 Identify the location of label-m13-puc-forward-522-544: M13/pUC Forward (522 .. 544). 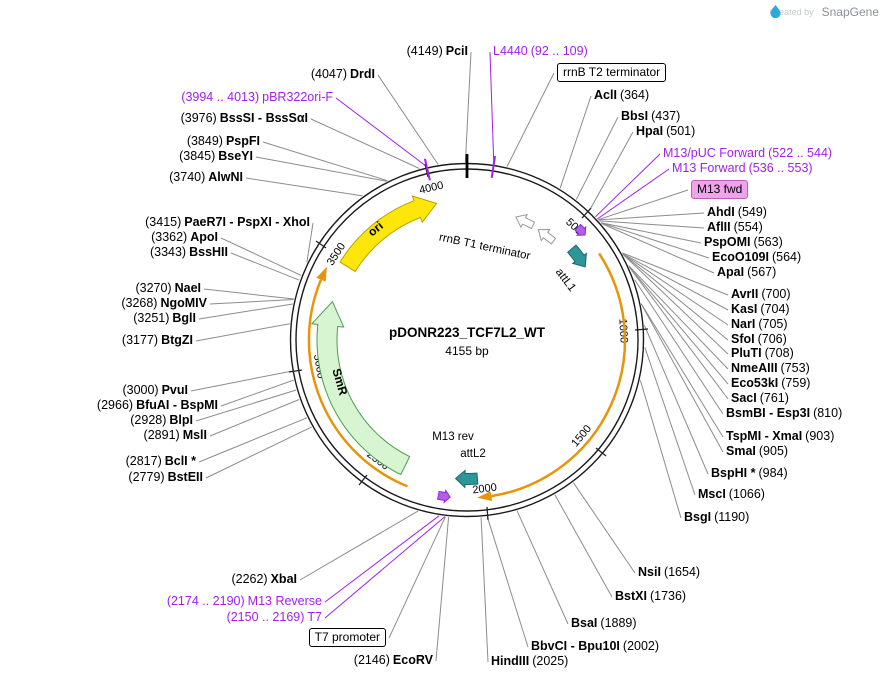
(747, 153).